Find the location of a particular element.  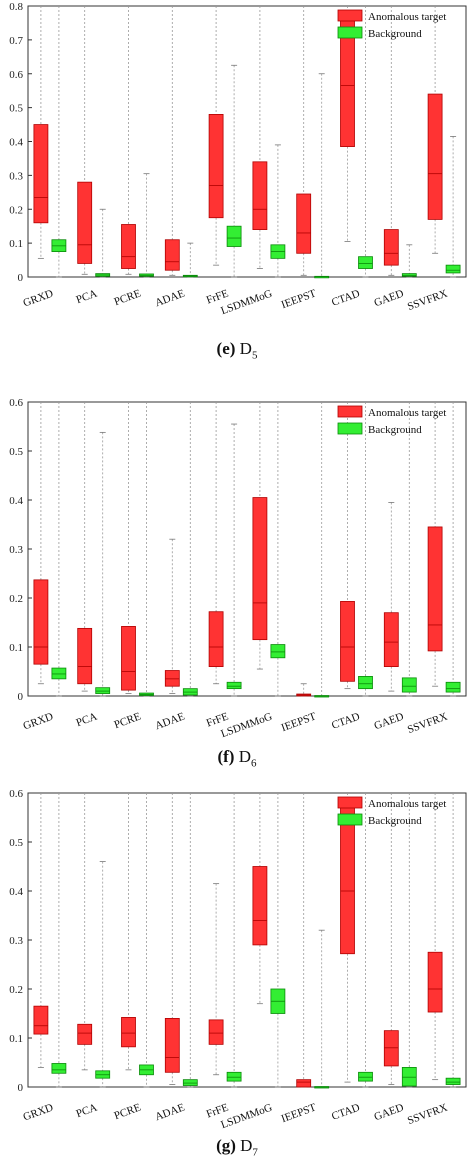

caption-f: (f) D6 is located at coordinates (237, 758).